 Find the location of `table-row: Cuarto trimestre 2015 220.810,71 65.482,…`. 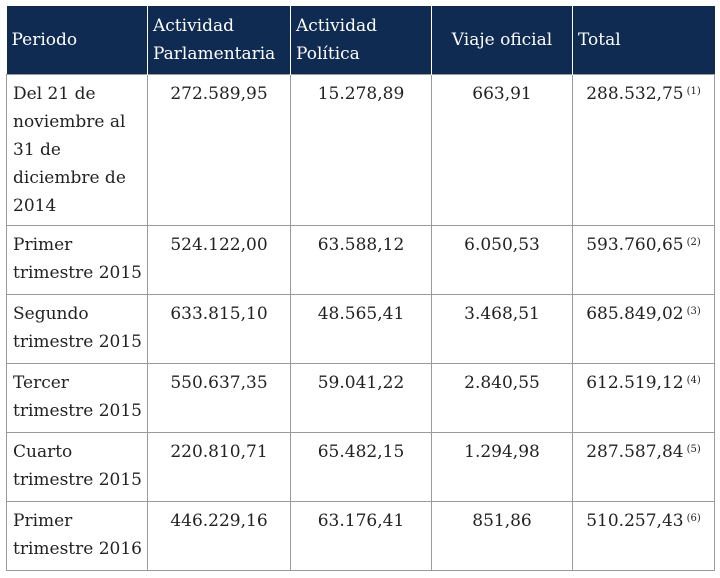

table-row: Cuarto trimestre 2015 220.810,71 65.482,… is located at coordinates (360, 467).